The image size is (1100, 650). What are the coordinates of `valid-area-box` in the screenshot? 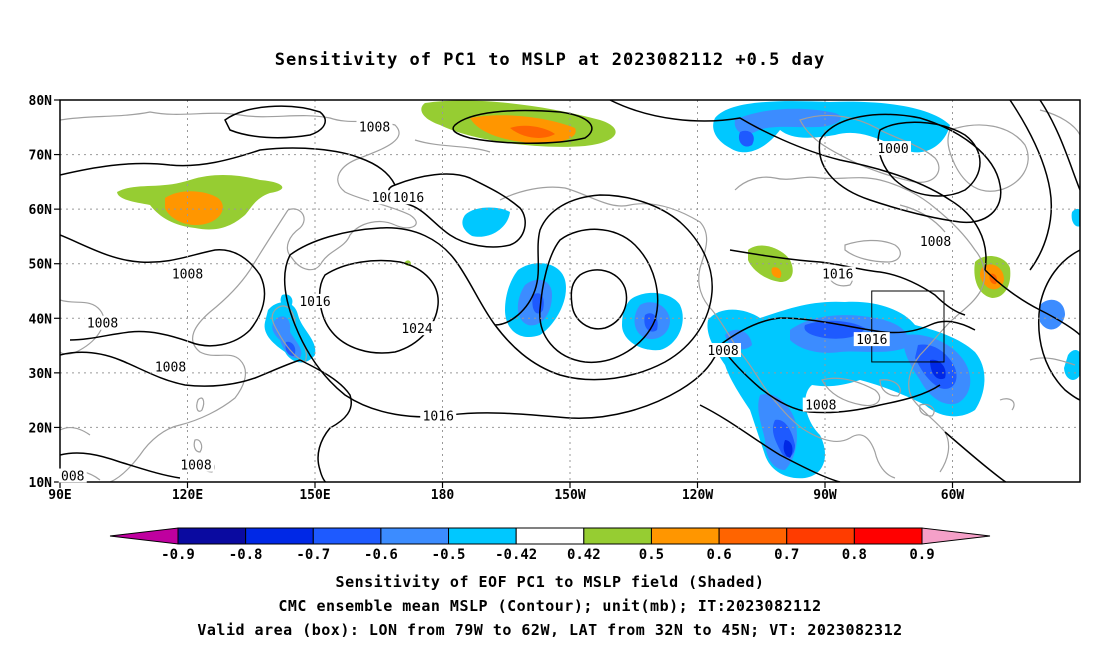 It's located at (908, 326).